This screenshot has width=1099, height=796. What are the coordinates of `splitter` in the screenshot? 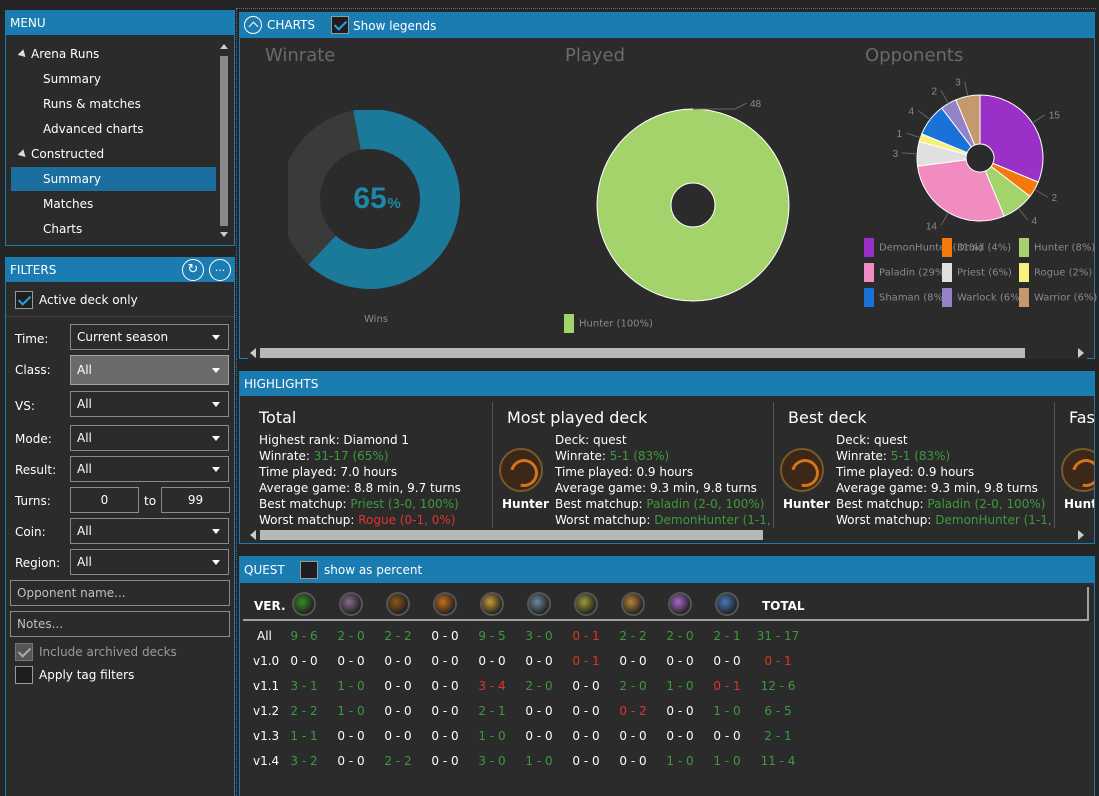 It's located at (236, 402).